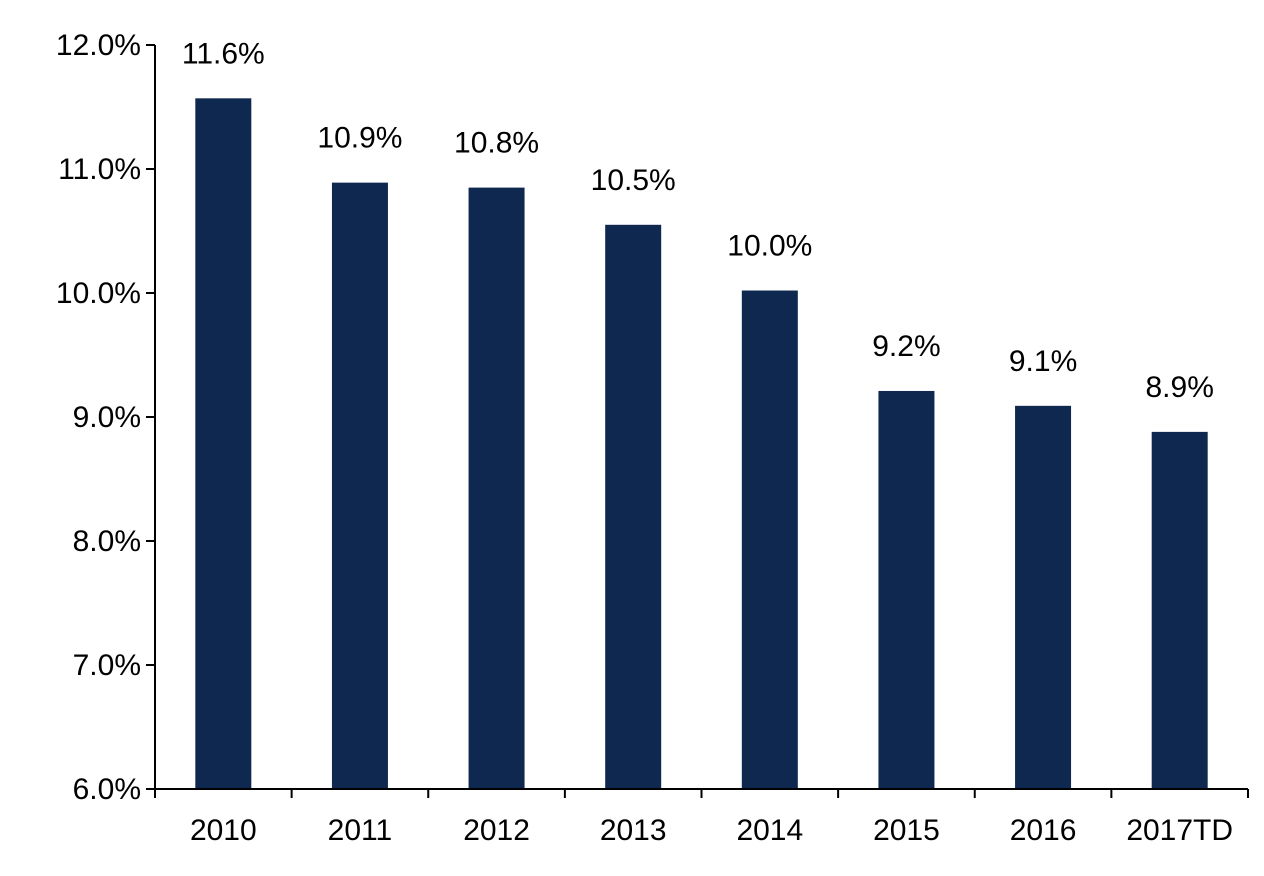  I want to click on y-tick-label: 12.0%, so click(98, 45).